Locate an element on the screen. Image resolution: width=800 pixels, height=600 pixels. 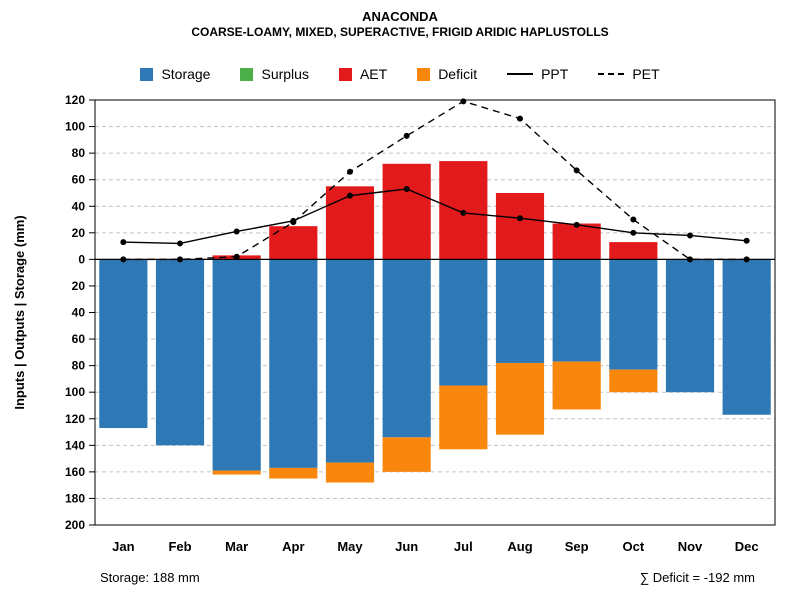
legend-swatch-deficit is located at coordinates (424, 74).